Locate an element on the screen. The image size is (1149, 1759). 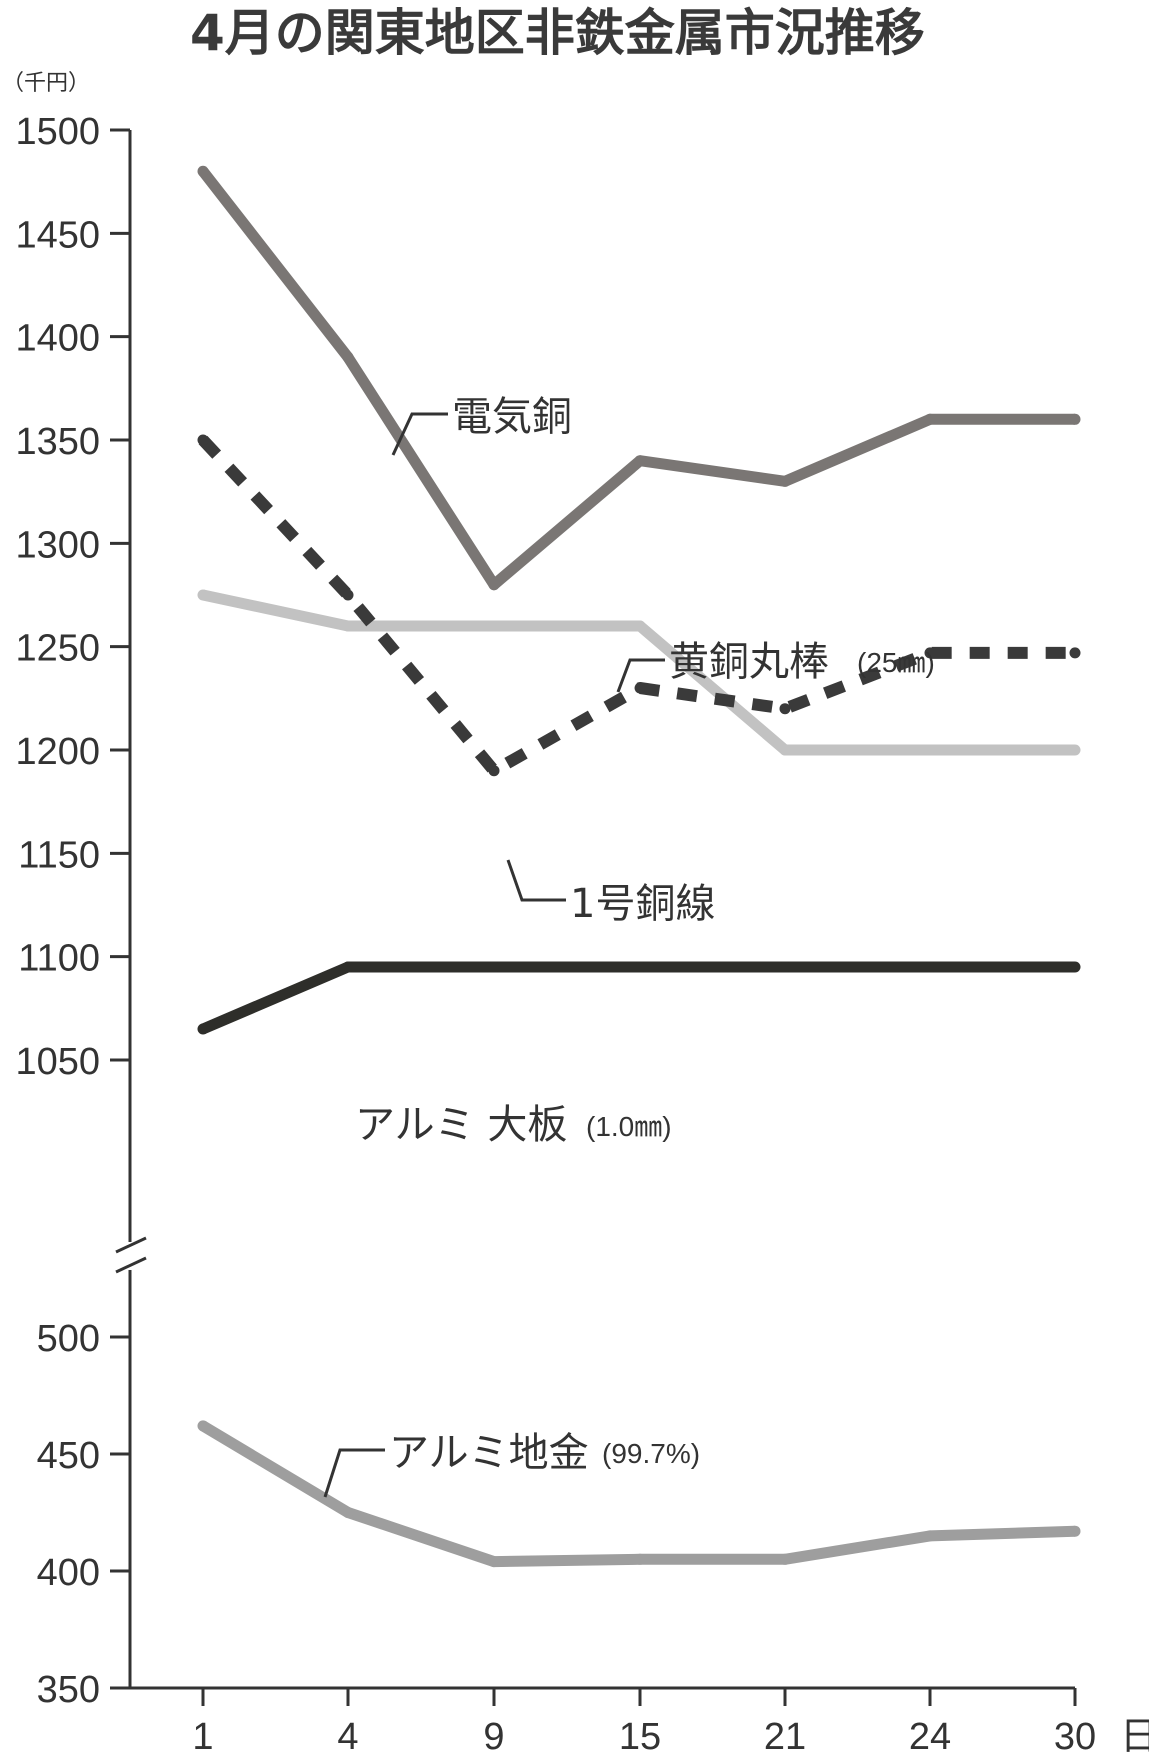
y-tick-label: 1150 is located at coordinates (59, 855).